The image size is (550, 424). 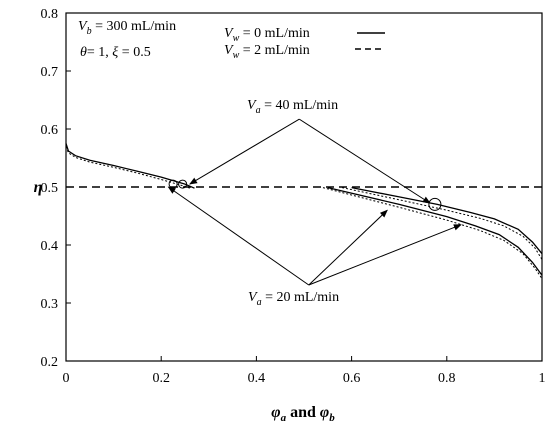 I want to click on annotation-va-40: Va = 40 mL/min, so click(x=292, y=107).